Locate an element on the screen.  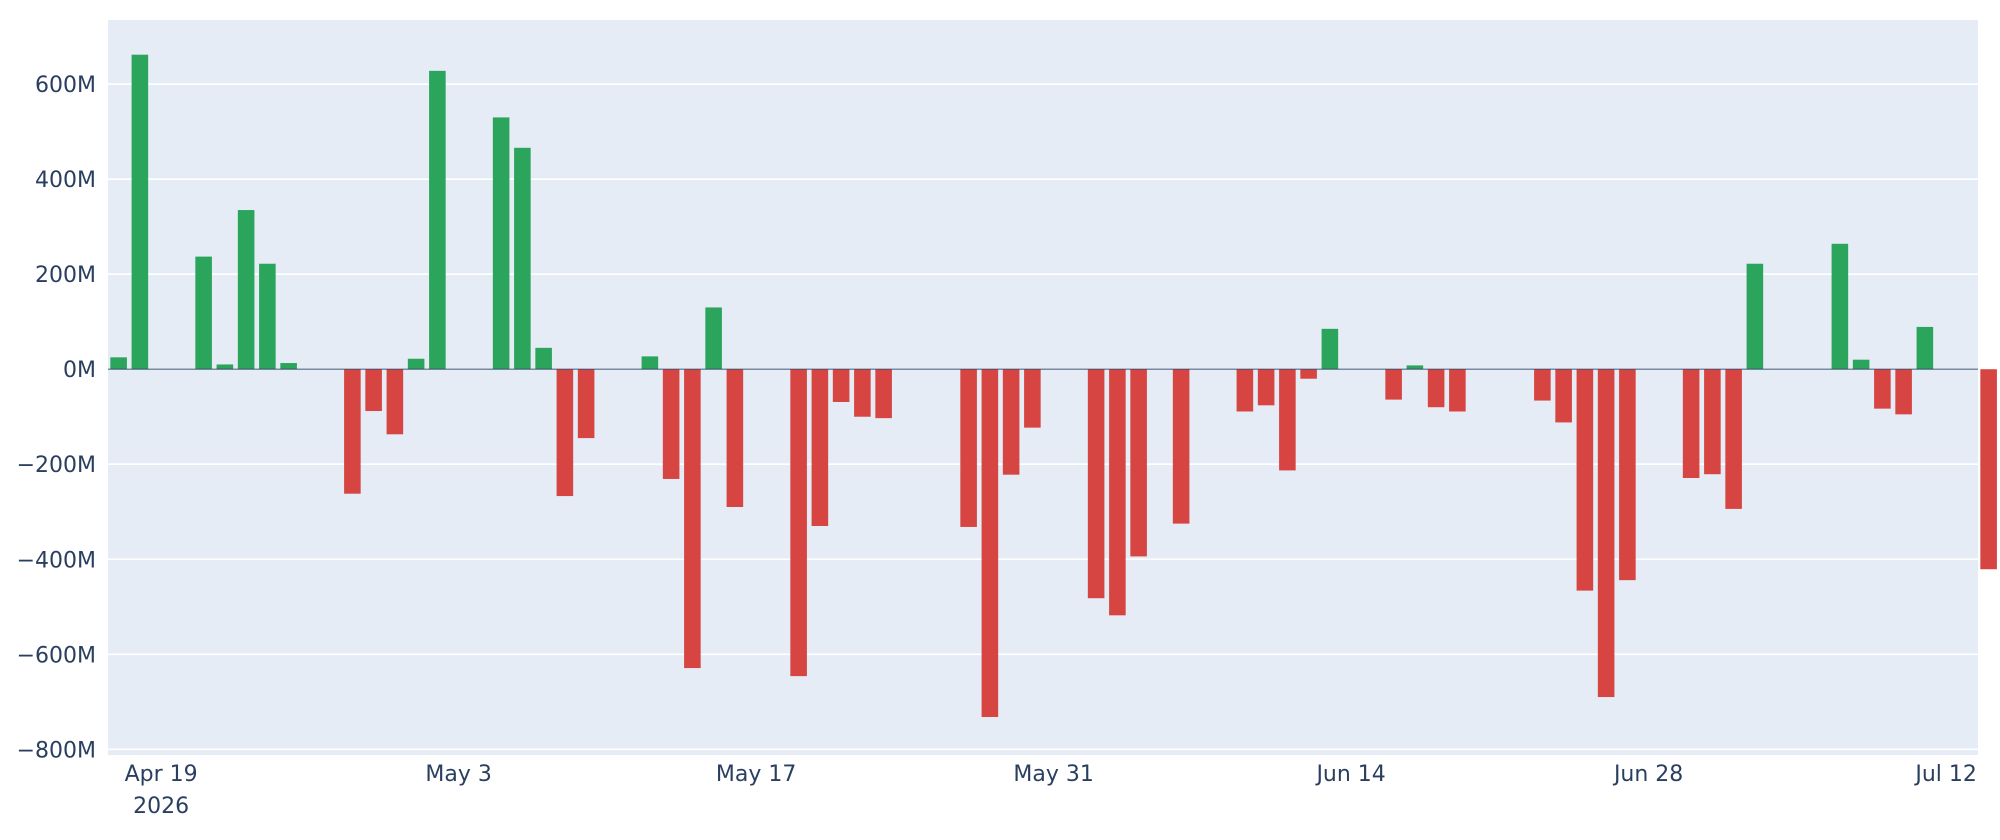
x-tick-label: May 17 is located at coordinates (756, 774).